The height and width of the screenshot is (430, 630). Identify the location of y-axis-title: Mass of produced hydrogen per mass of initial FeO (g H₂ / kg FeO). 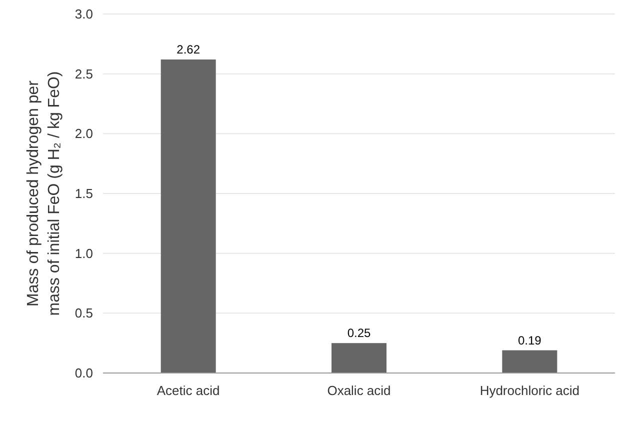
(44, 193).